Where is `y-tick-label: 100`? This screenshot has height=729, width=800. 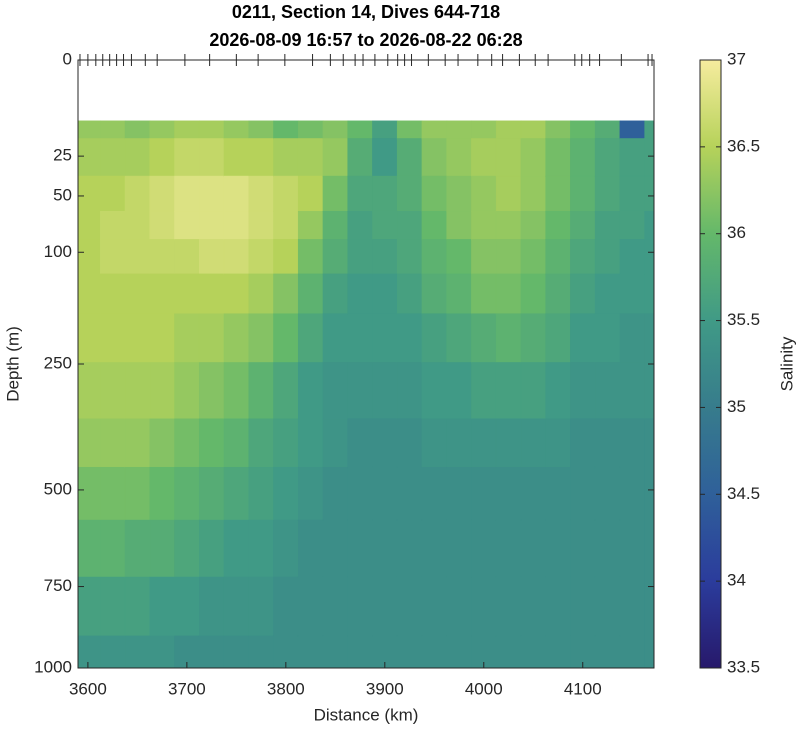
y-tick-label: 100 is located at coordinates (58, 251).